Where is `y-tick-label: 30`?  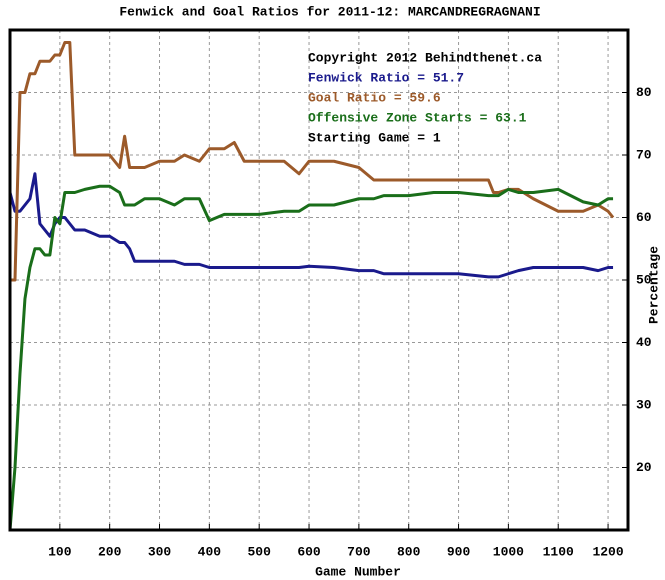 y-tick-label: 30 is located at coordinates (644, 404).